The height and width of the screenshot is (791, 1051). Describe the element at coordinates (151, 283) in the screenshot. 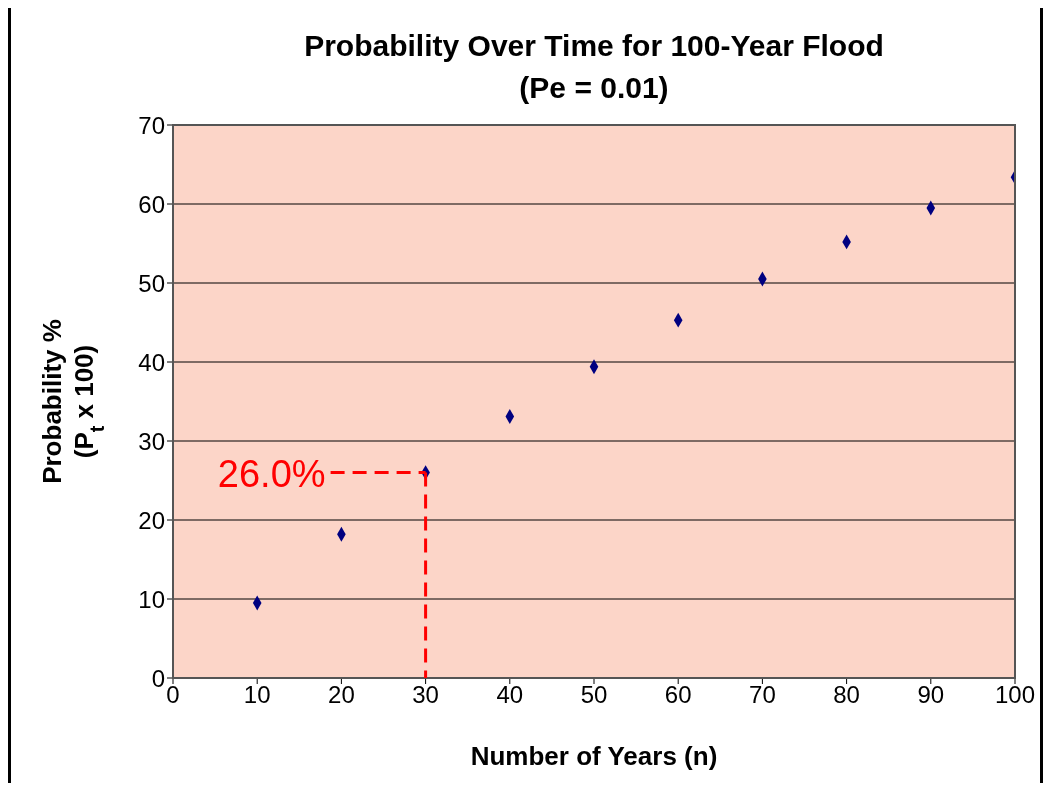

I see `y-tick-label: 50` at that location.